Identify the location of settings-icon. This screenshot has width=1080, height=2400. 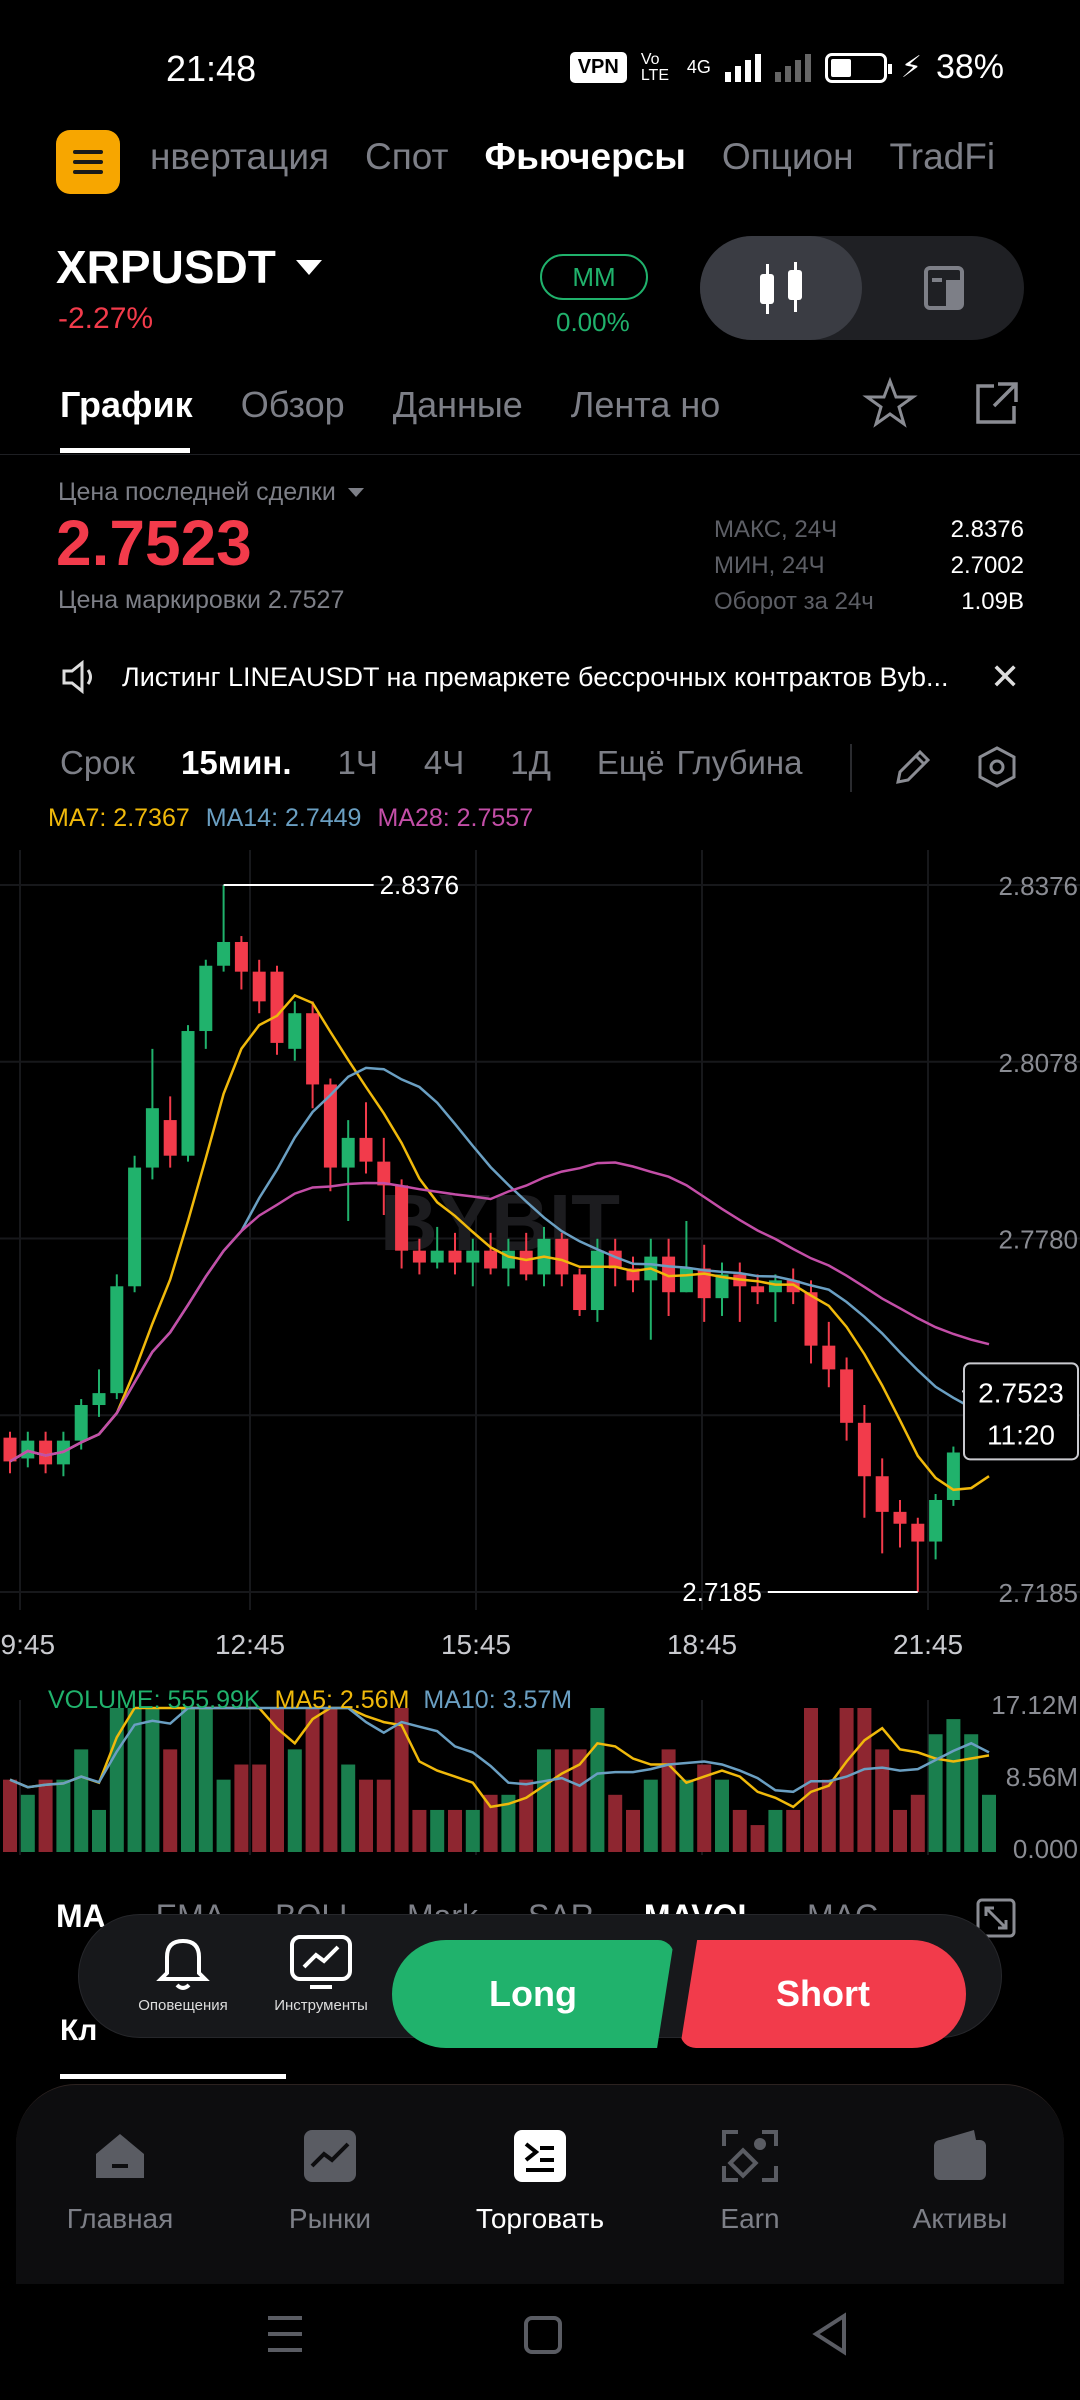
(997, 767).